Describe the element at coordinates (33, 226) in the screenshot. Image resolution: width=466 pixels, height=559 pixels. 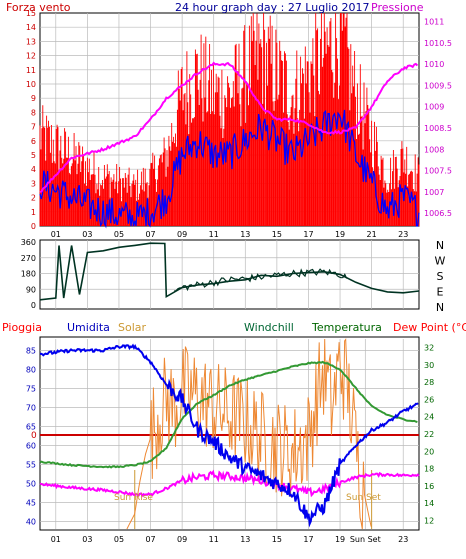
I see `left-tick-label: 0` at that location.